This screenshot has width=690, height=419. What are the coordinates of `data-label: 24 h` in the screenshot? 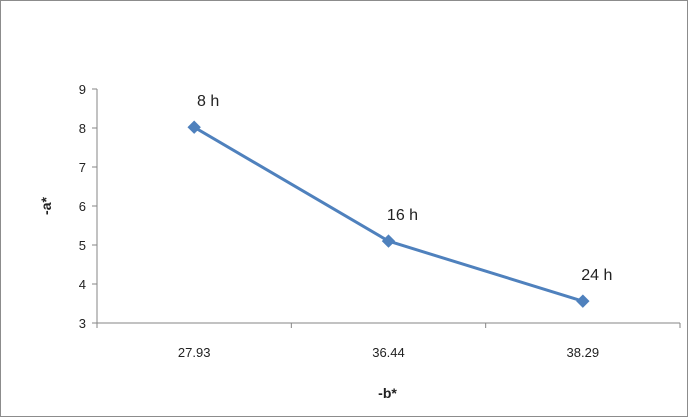 It's located at (596, 275).